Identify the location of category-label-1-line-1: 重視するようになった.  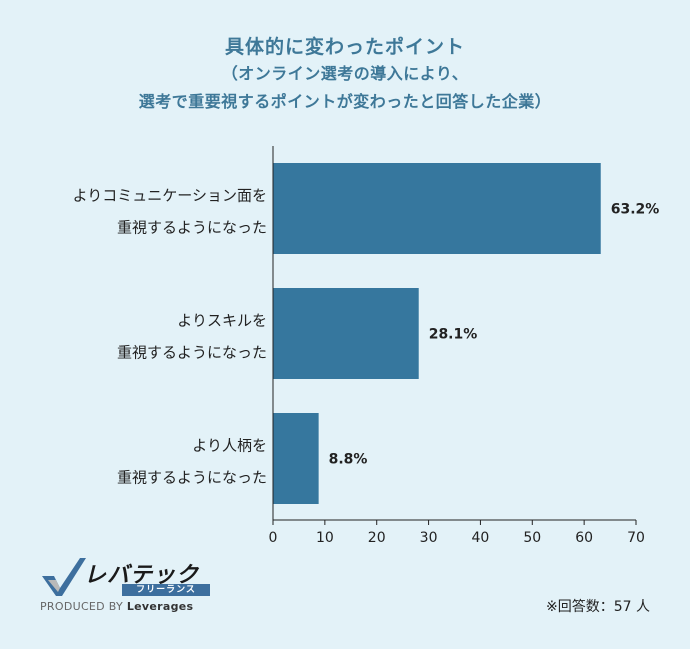
(192, 353).